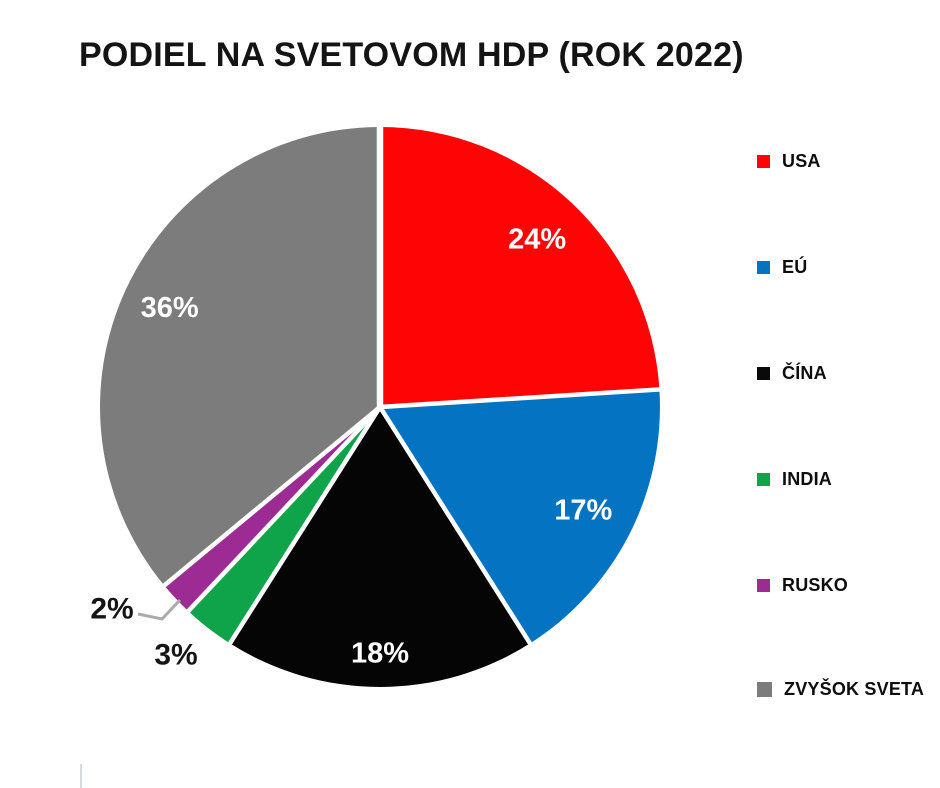 The height and width of the screenshot is (788, 940). I want to click on pie-slice-india, so click(284, 525).